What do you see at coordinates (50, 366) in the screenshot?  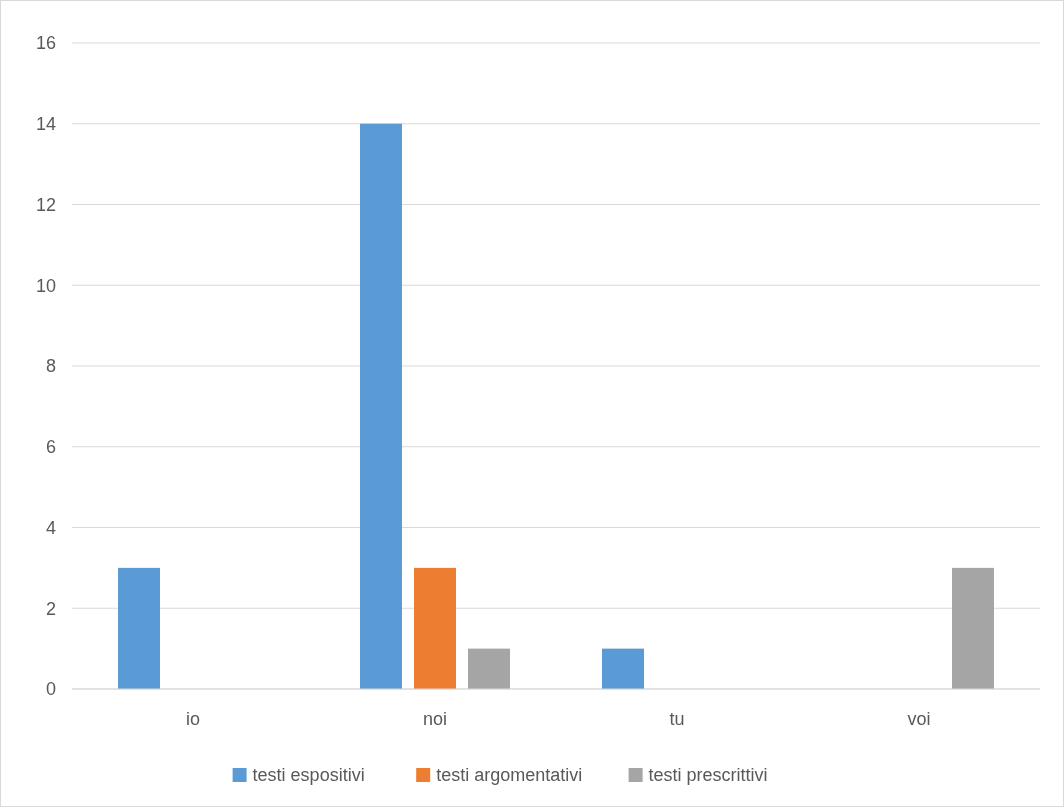 I see `y-tick-label: 8` at bounding box center [50, 366].